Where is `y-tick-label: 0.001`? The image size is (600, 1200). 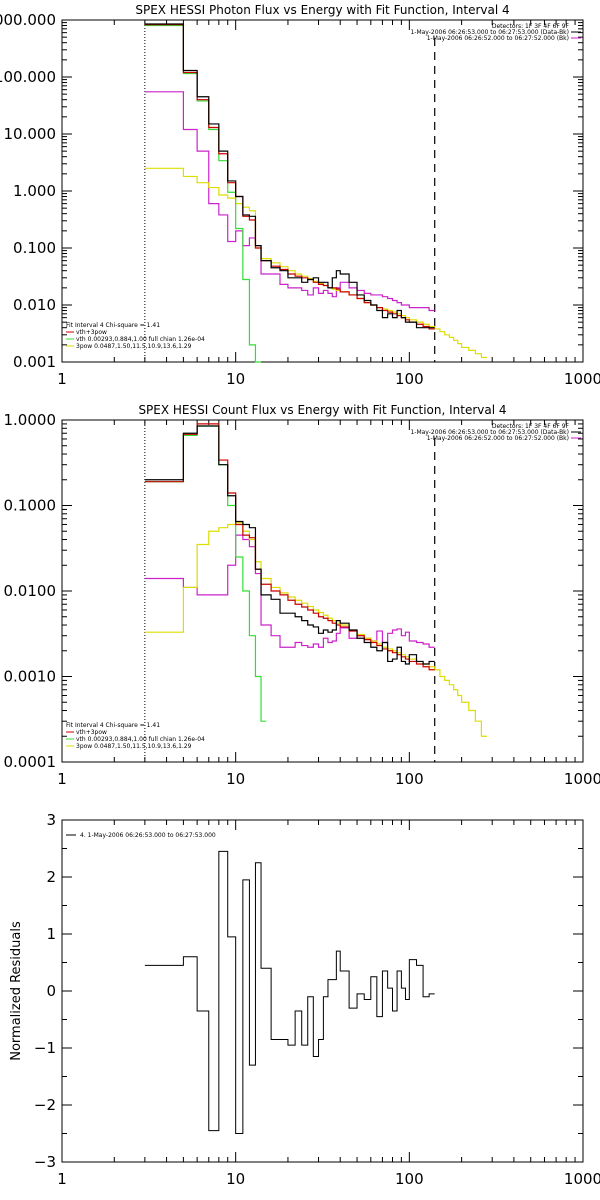 y-tick-label: 0.001 is located at coordinates (34, 362).